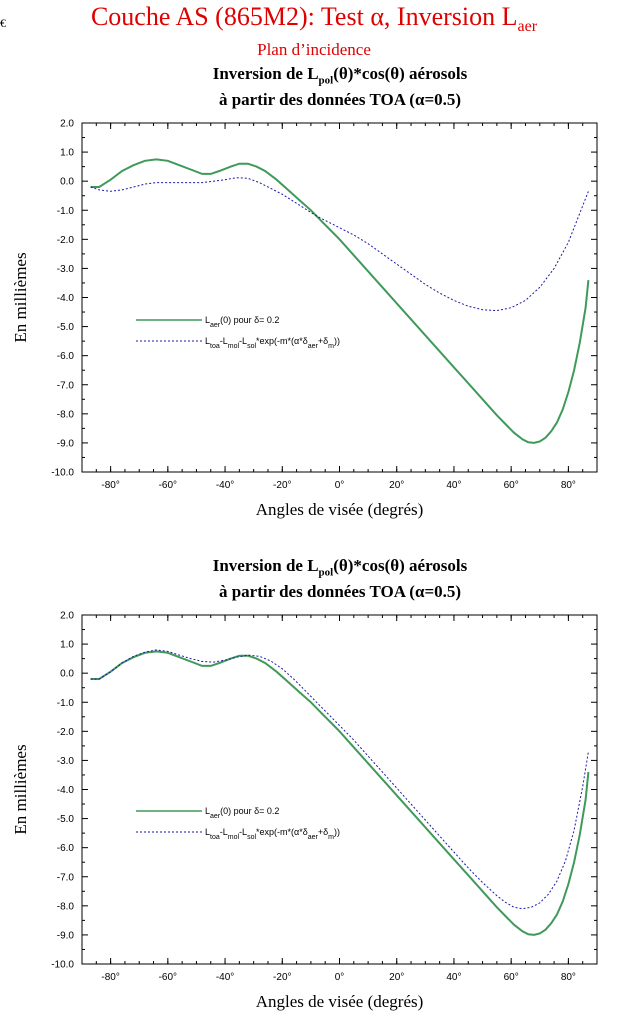  What do you see at coordinates (67, 616) in the screenshot?
I see `chart-2-y-tick-label: 2.0` at bounding box center [67, 616].